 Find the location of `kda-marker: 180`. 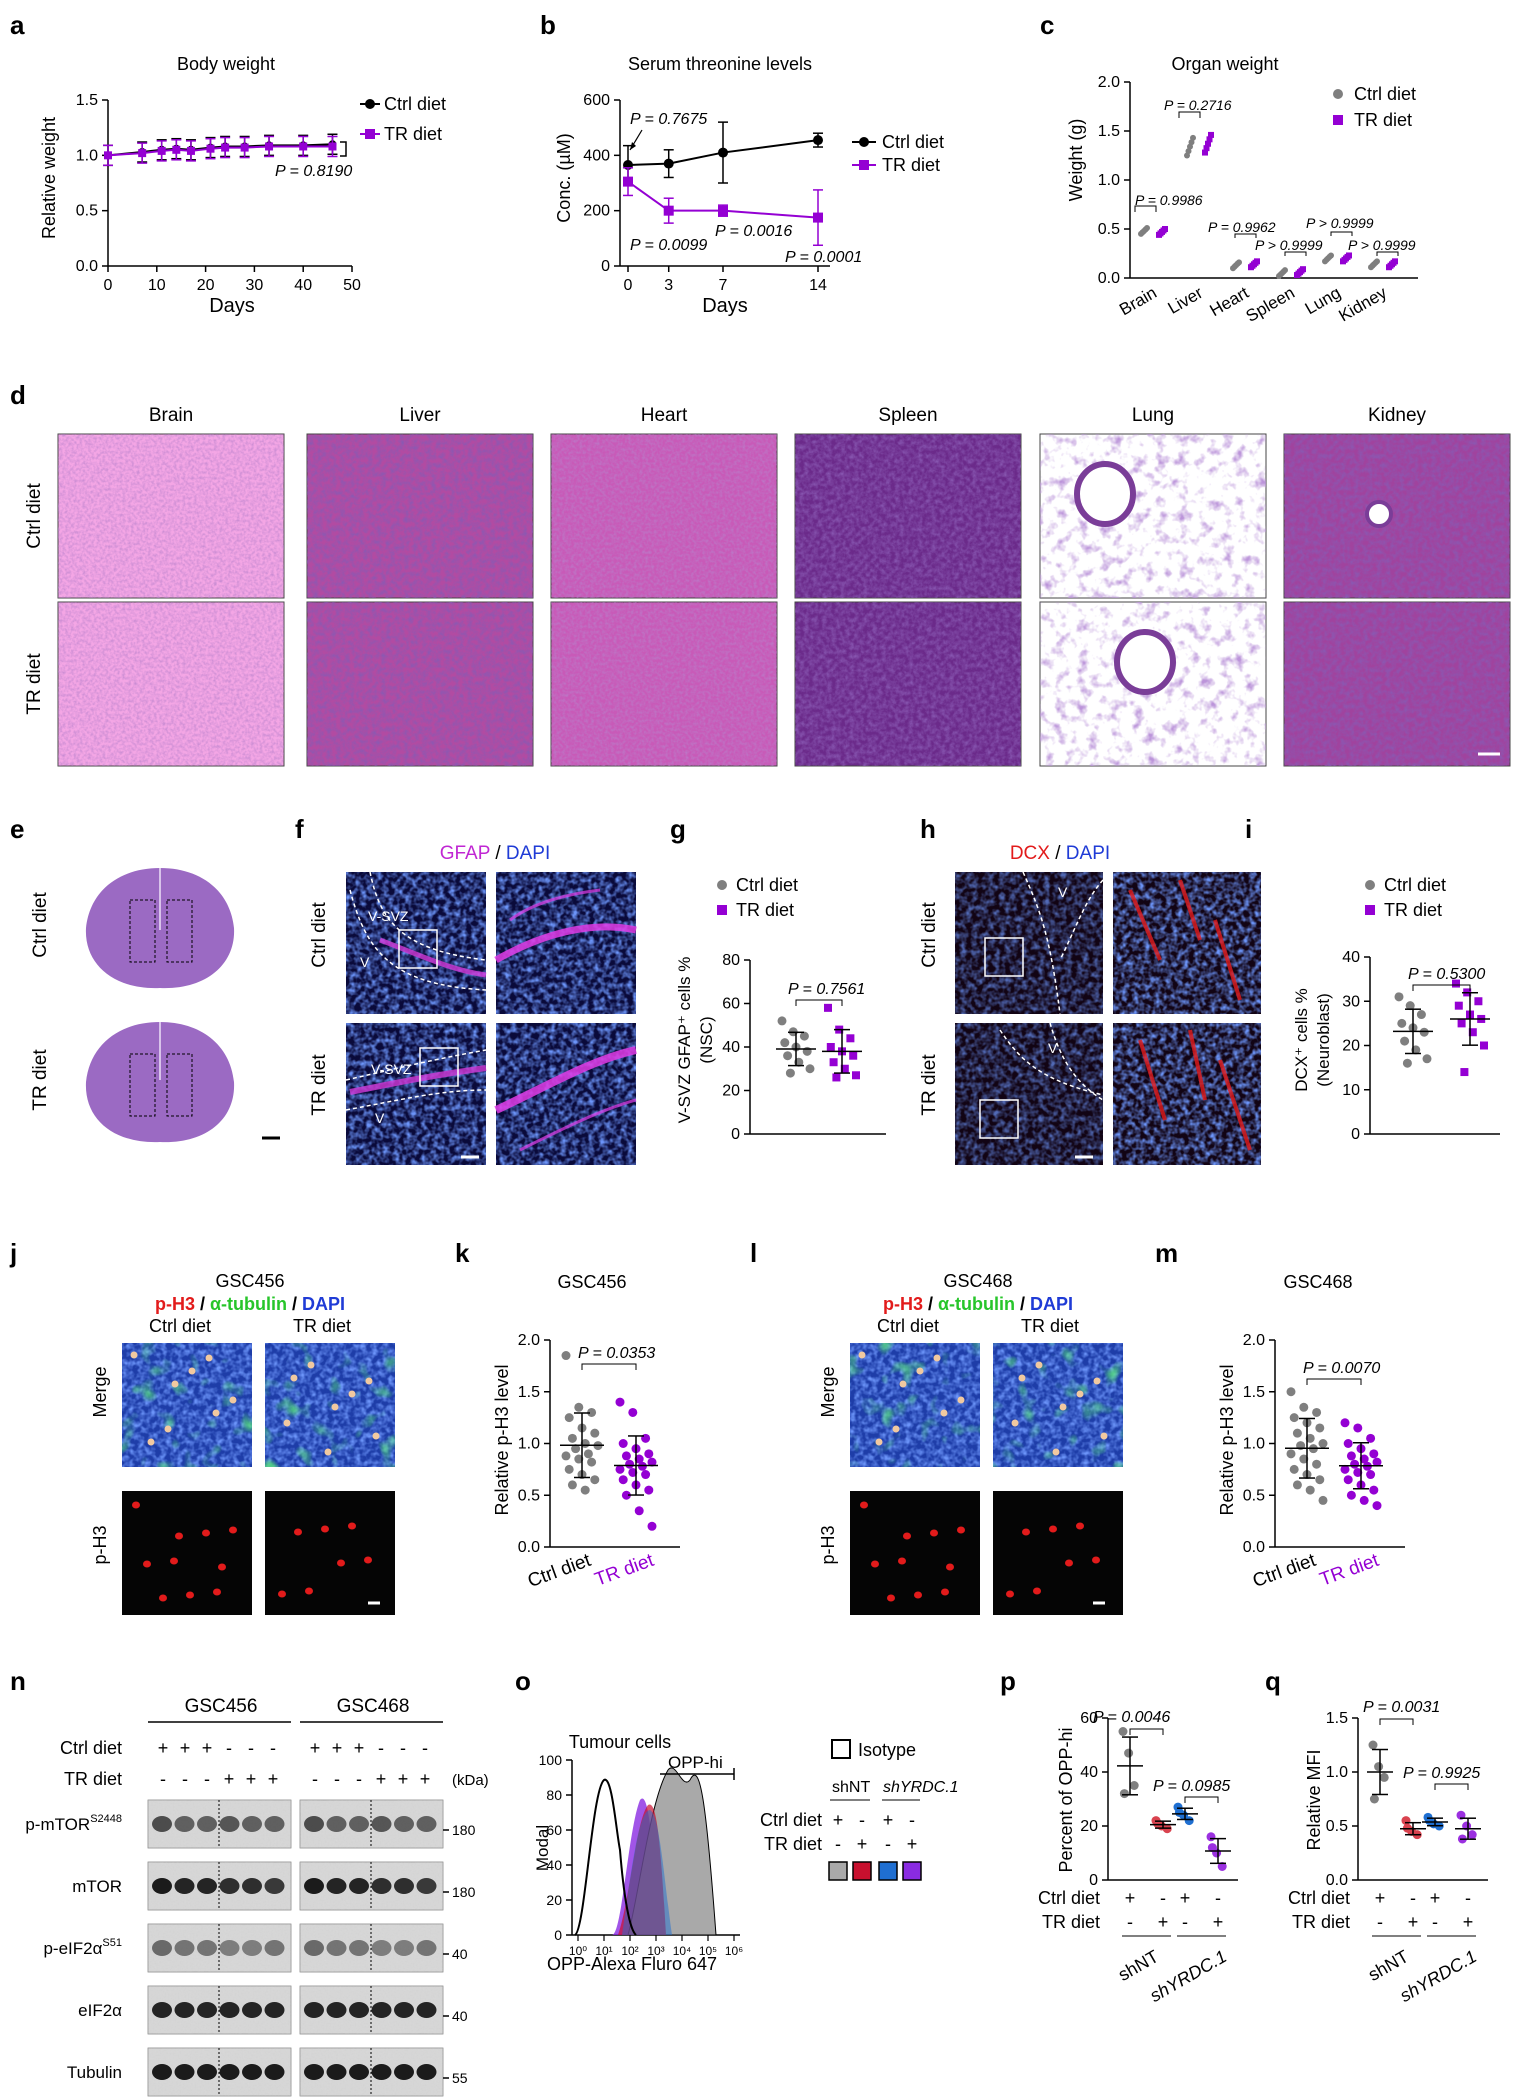

kda-marker: 180 is located at coordinates (464, 1892).